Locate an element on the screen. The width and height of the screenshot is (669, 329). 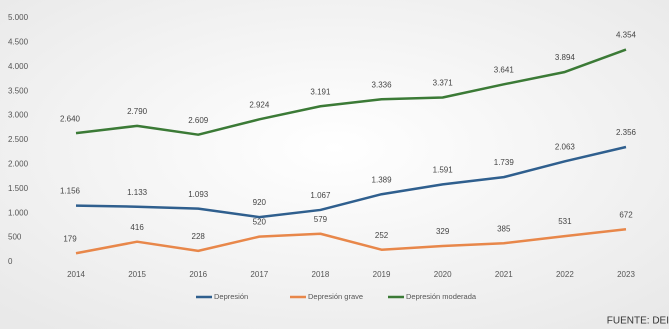
data-label: 1.067 is located at coordinates (320, 195).